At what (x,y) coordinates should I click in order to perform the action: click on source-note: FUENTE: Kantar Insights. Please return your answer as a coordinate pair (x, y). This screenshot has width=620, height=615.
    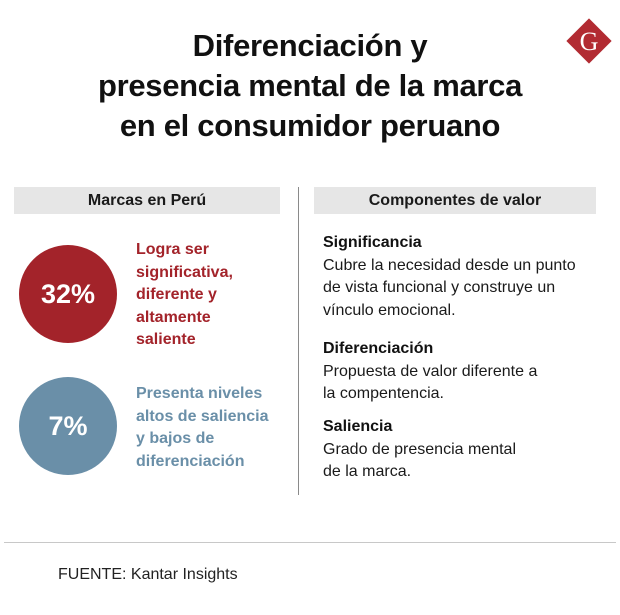
    Looking at the image, I should click on (148, 574).